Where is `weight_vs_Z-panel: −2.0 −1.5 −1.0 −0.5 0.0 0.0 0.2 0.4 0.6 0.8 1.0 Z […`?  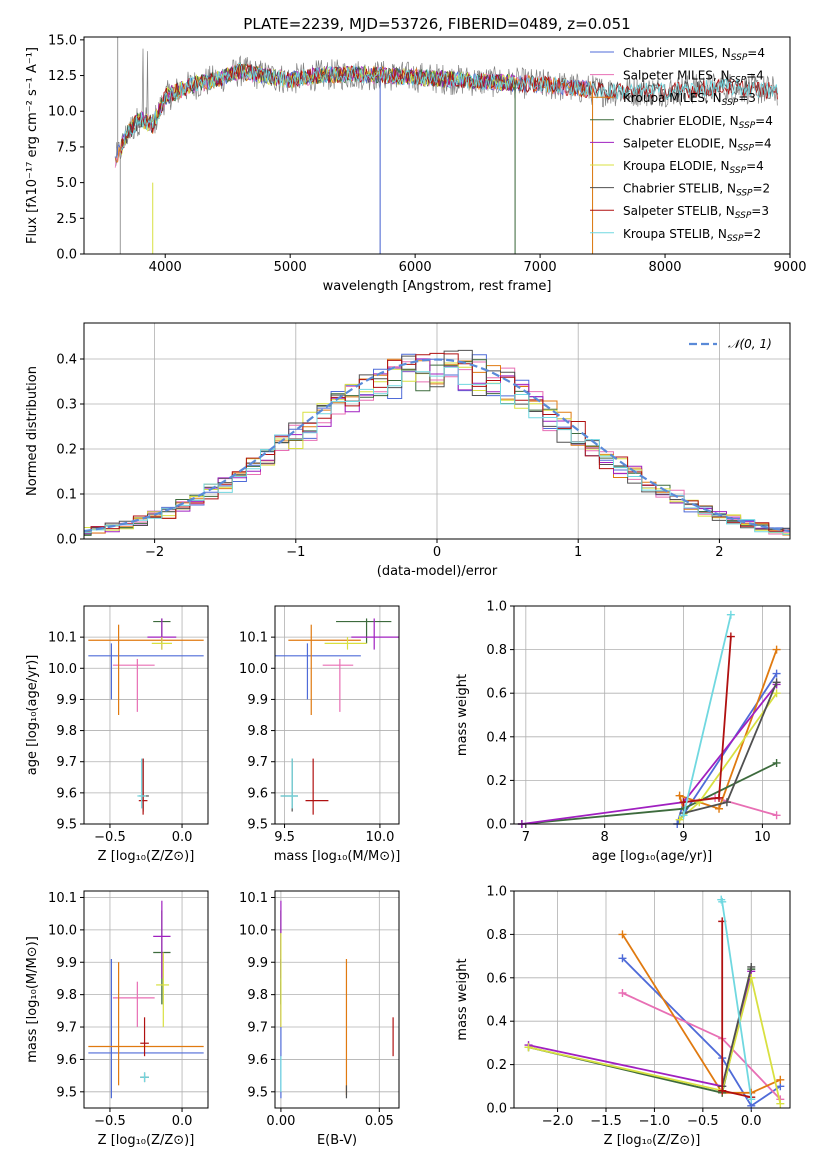 weight_vs_Z-panel: −2.0 −1.5 −1.0 −0.5 0.0 0.0 0.2 0.4 0.6 0.8 1.0 Z [… is located at coordinates (623, 1016).